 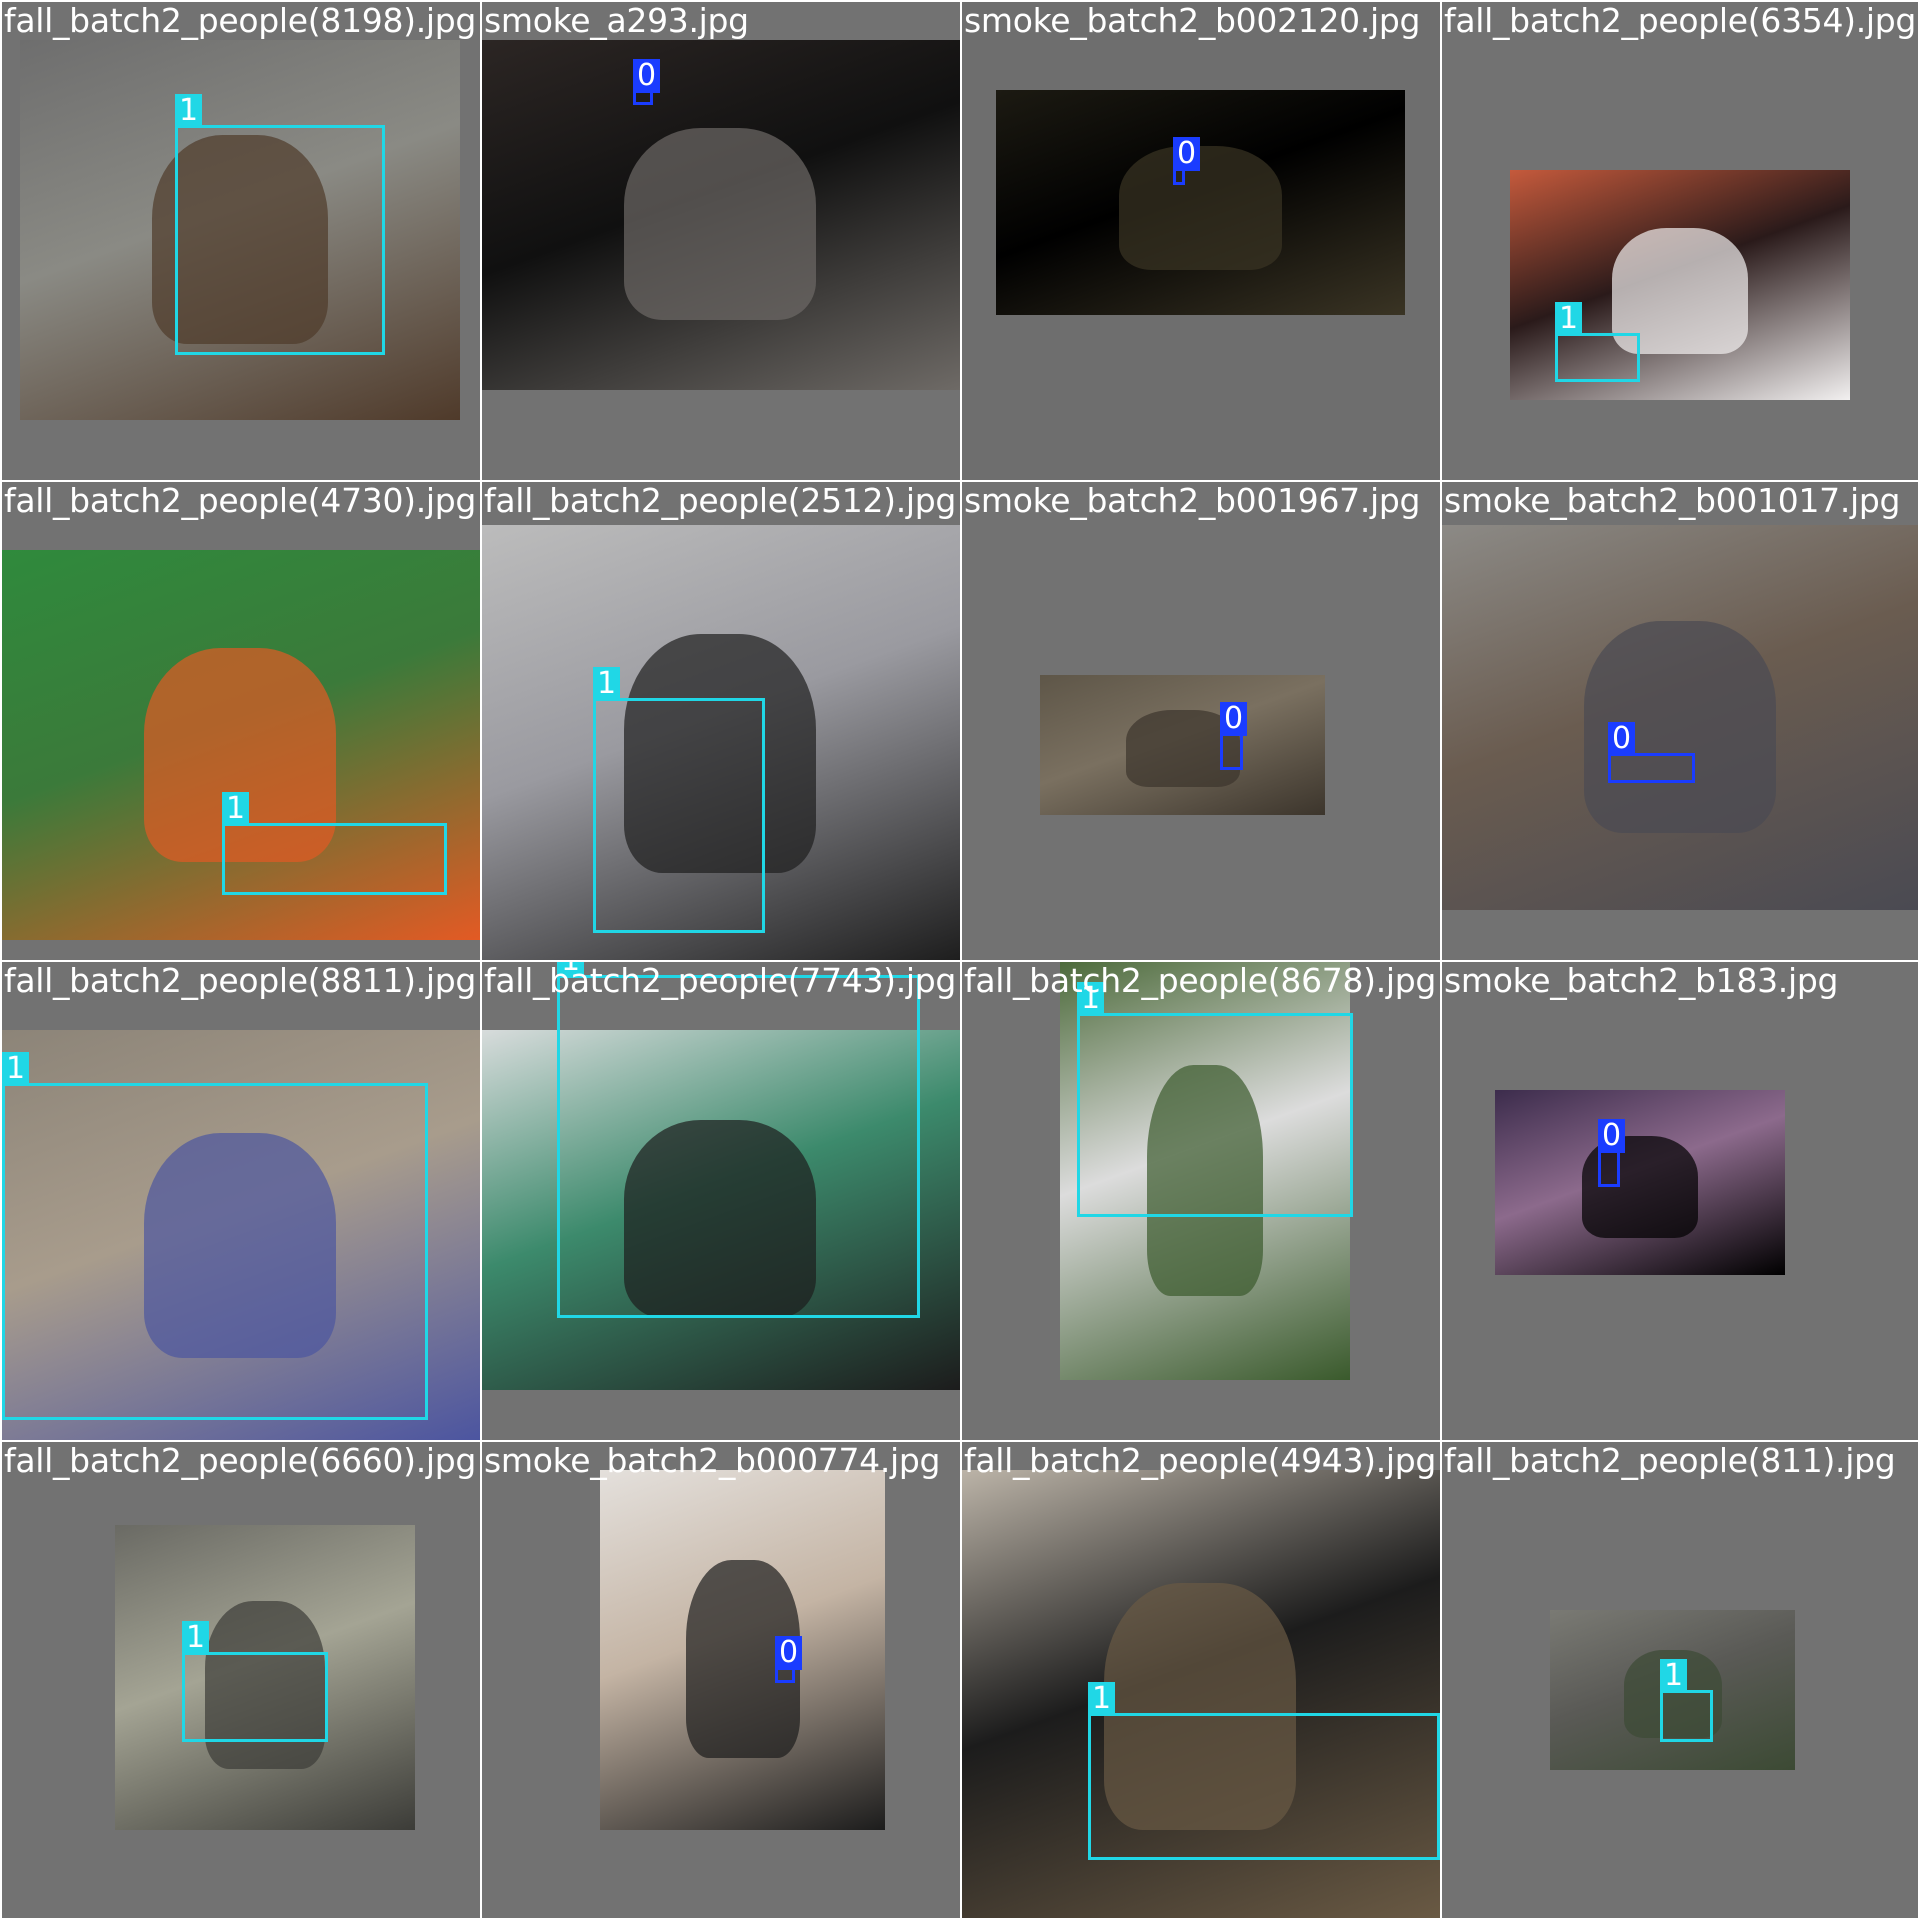 I want to click on grid-tile: 1 fall_batch2_people(7743).jpg, so click(x=720, y=1200).